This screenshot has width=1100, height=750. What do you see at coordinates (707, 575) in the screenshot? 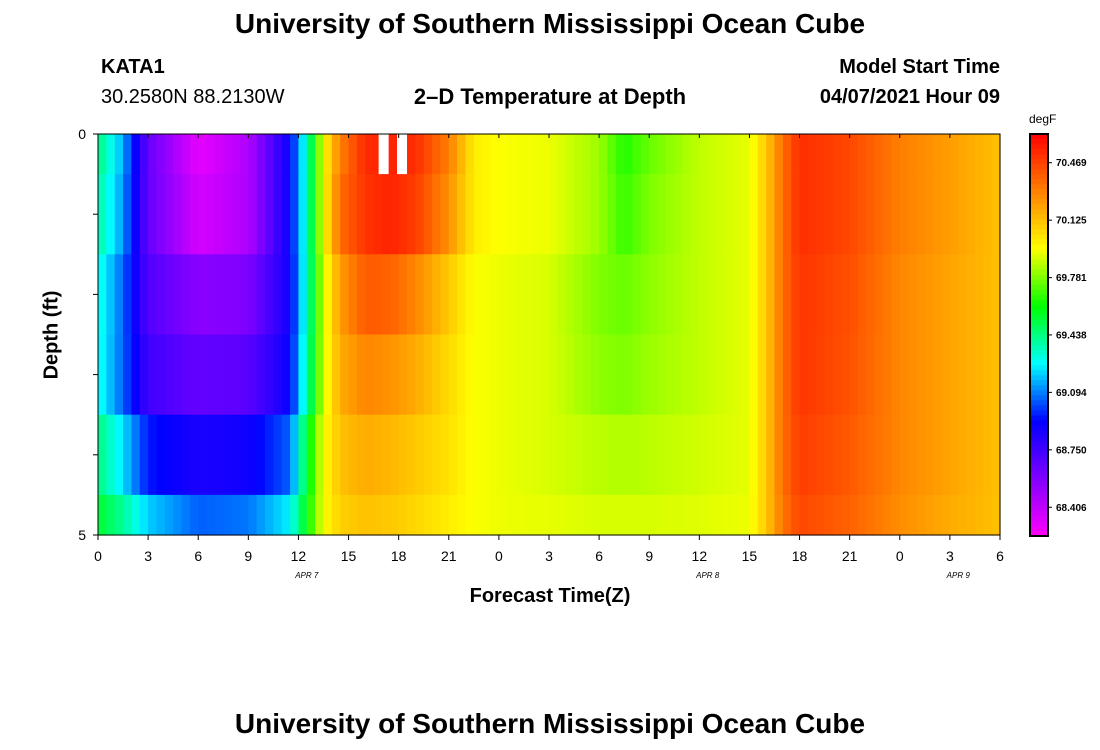
I see `date-label: APR 8` at bounding box center [707, 575].